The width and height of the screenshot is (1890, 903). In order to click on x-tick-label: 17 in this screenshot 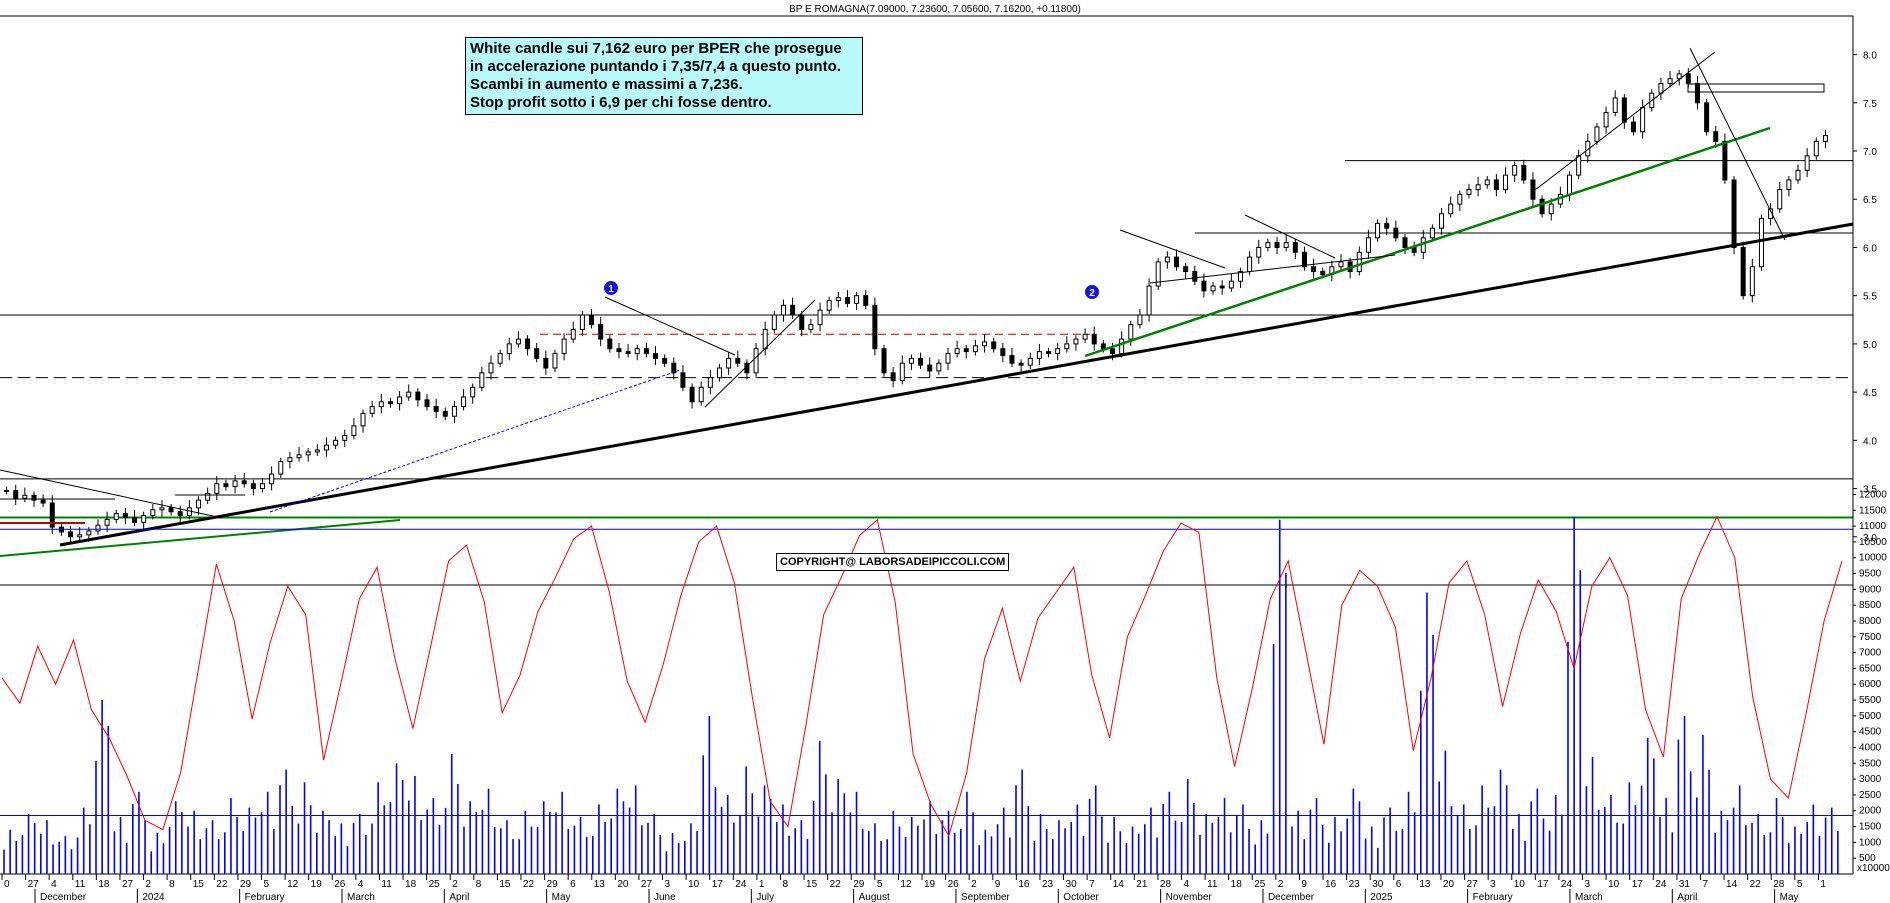, I will do `click(1638, 884)`.